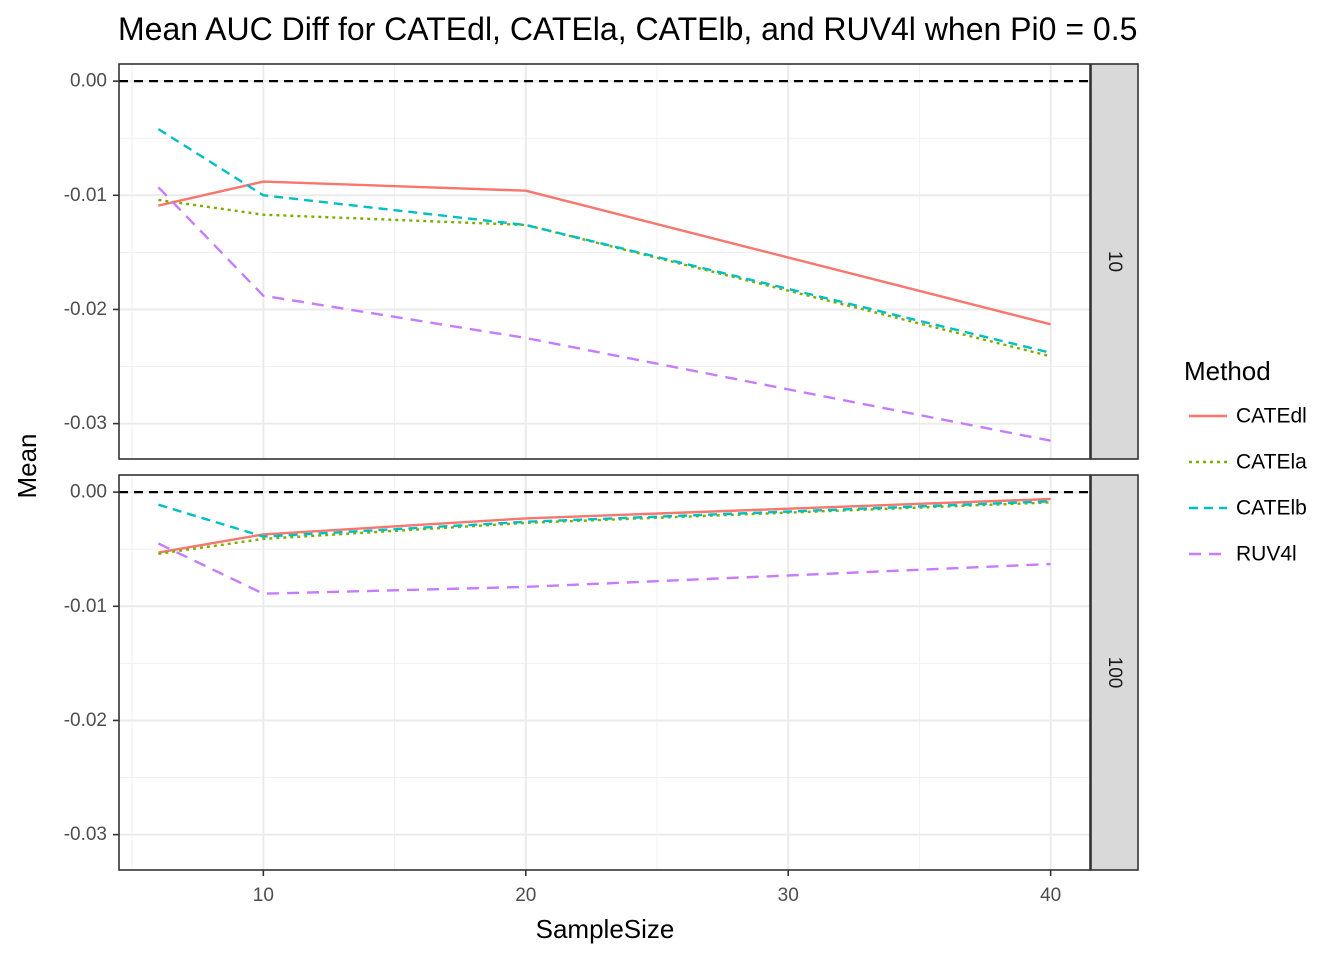 Image resolution: width=1344 pixels, height=960 pixels. What do you see at coordinates (1050, 895) in the screenshot?
I see `x-tick-label: 40` at bounding box center [1050, 895].